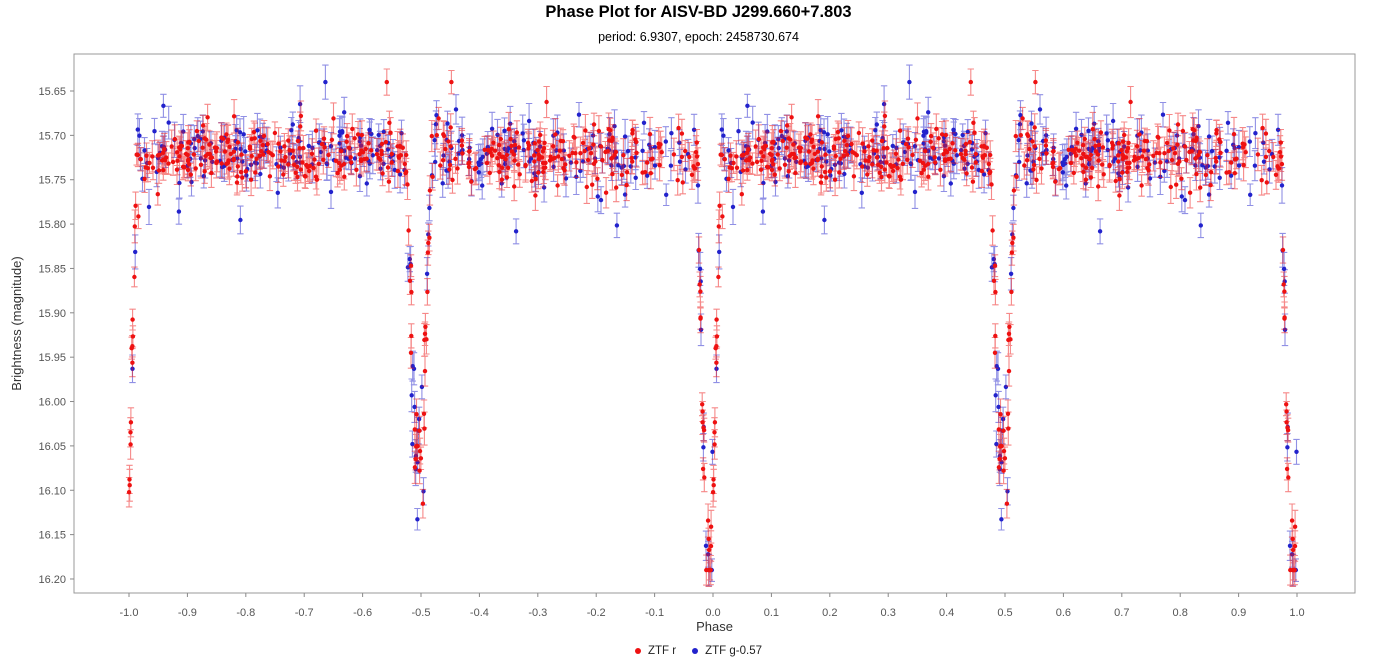 The image size is (1397, 667). Describe the element at coordinates (733, 651) in the screenshot. I see `legend-label-ztf-g: ZTF g-0.57` at that location.